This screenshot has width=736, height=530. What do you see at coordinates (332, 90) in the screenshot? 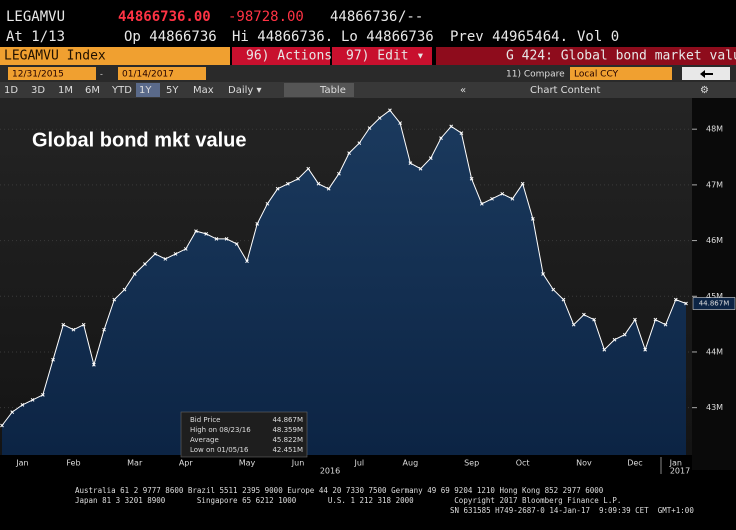
I see `table: Table` at bounding box center [332, 90].